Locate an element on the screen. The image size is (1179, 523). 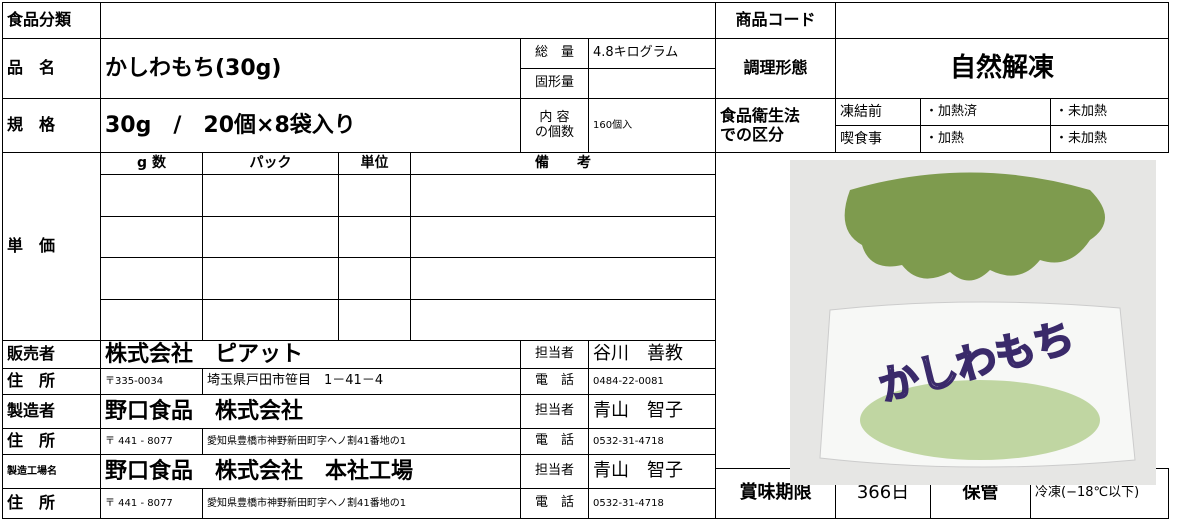
table-header: 単位 is located at coordinates (374, 163).